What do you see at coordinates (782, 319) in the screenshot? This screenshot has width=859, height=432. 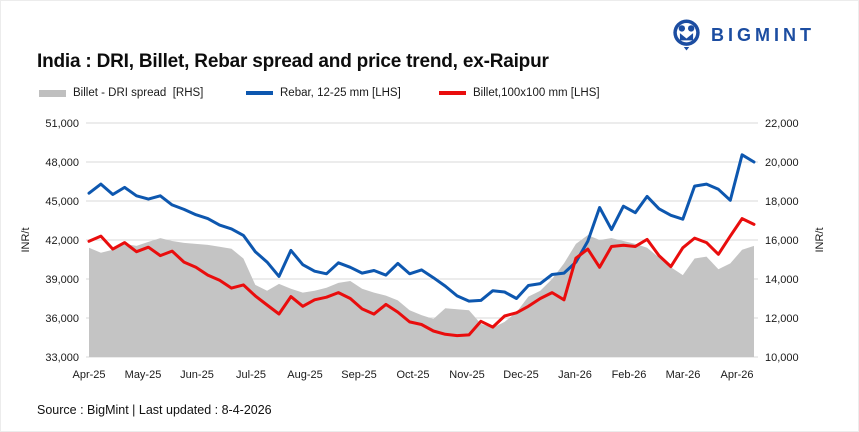 I see `svg-text: 12,000` at bounding box center [782, 319].